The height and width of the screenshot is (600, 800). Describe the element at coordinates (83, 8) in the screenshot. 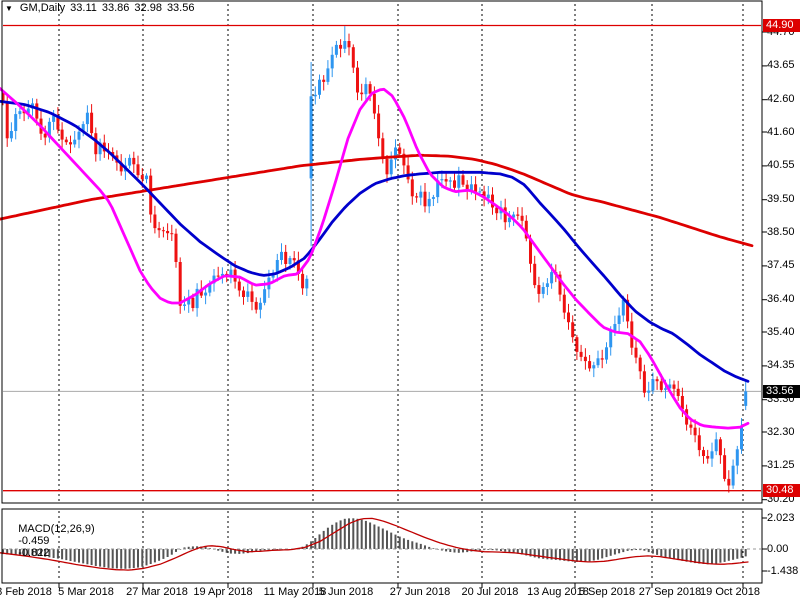

I see `quote-open: 33.11` at that location.